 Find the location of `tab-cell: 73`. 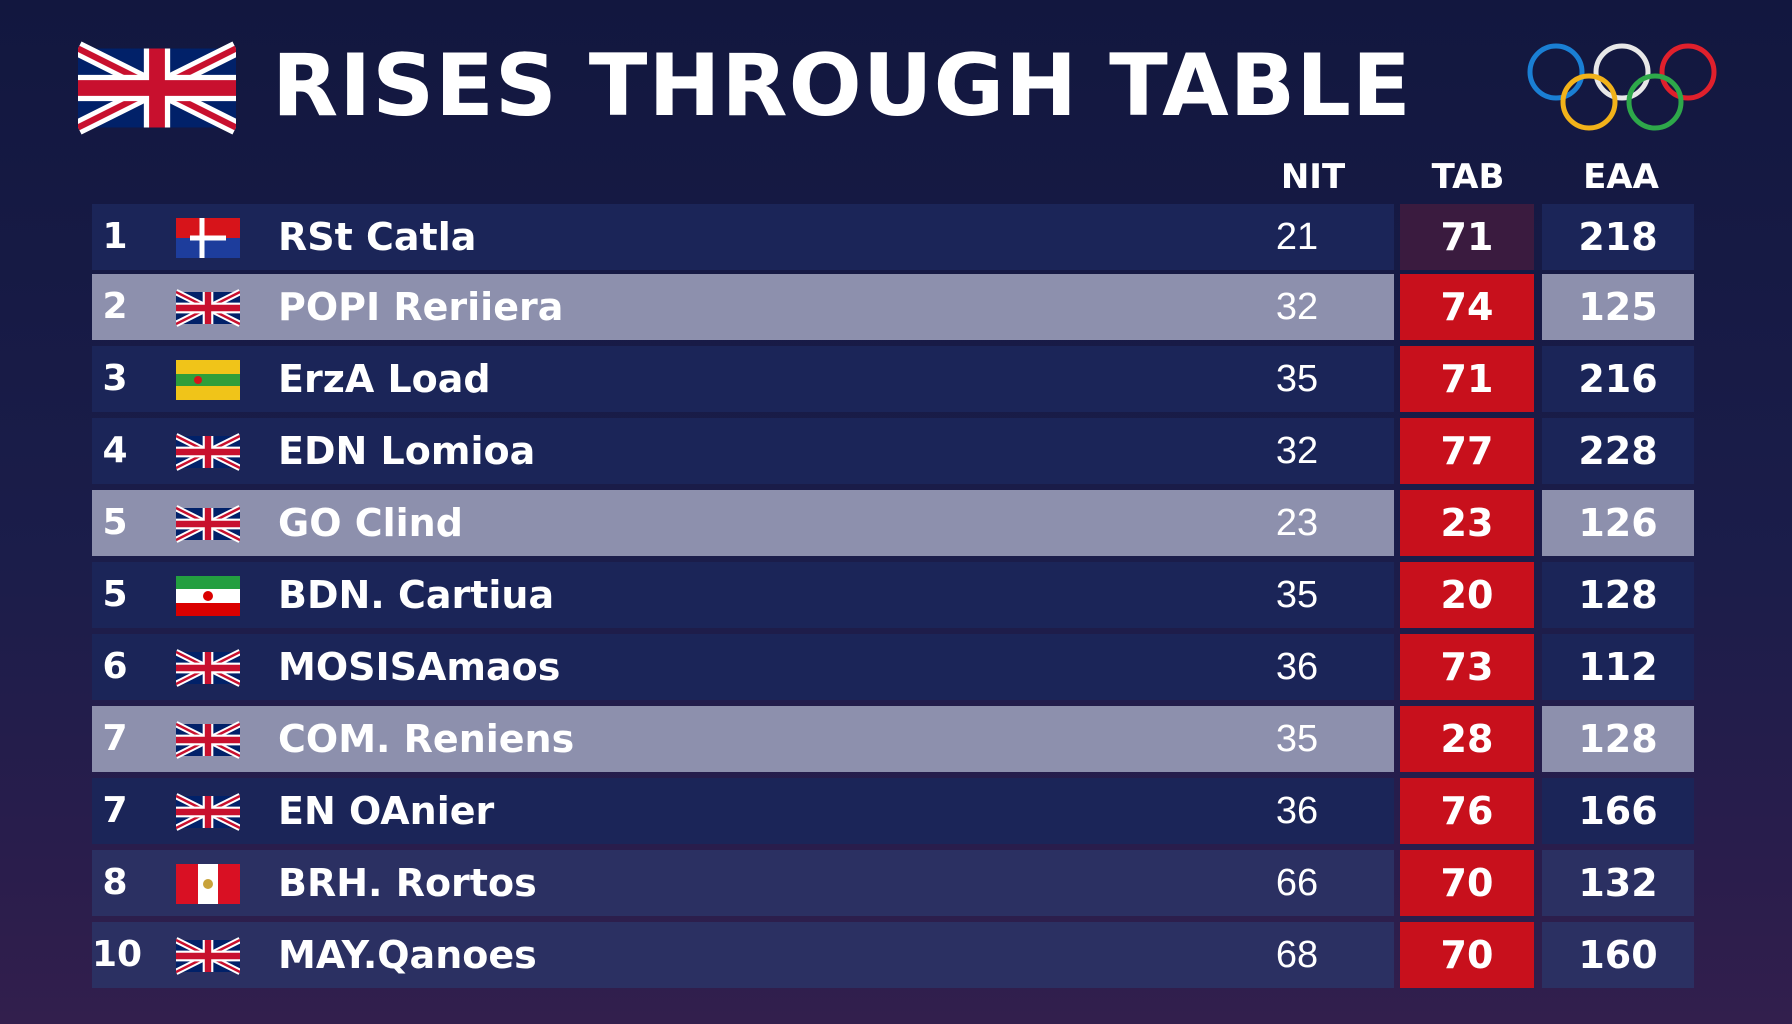

tab-cell: 73 is located at coordinates (1467, 667).